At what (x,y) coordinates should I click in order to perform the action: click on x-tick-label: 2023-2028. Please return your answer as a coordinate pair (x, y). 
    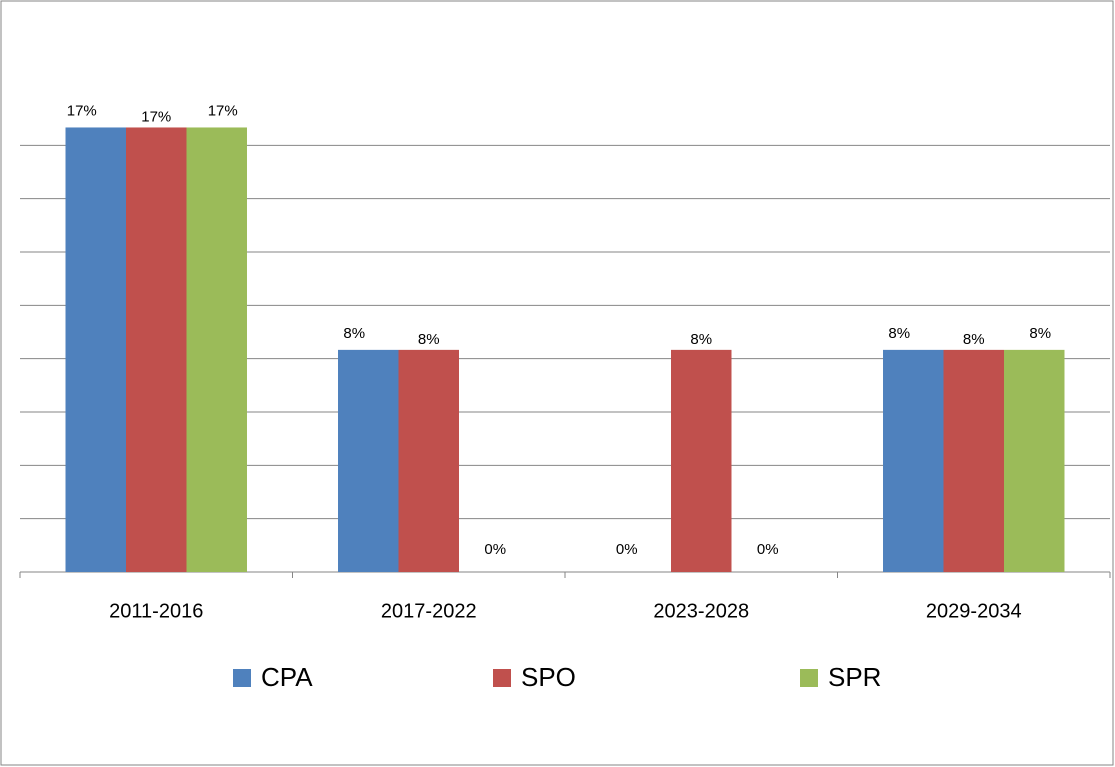
    Looking at the image, I should click on (701, 611).